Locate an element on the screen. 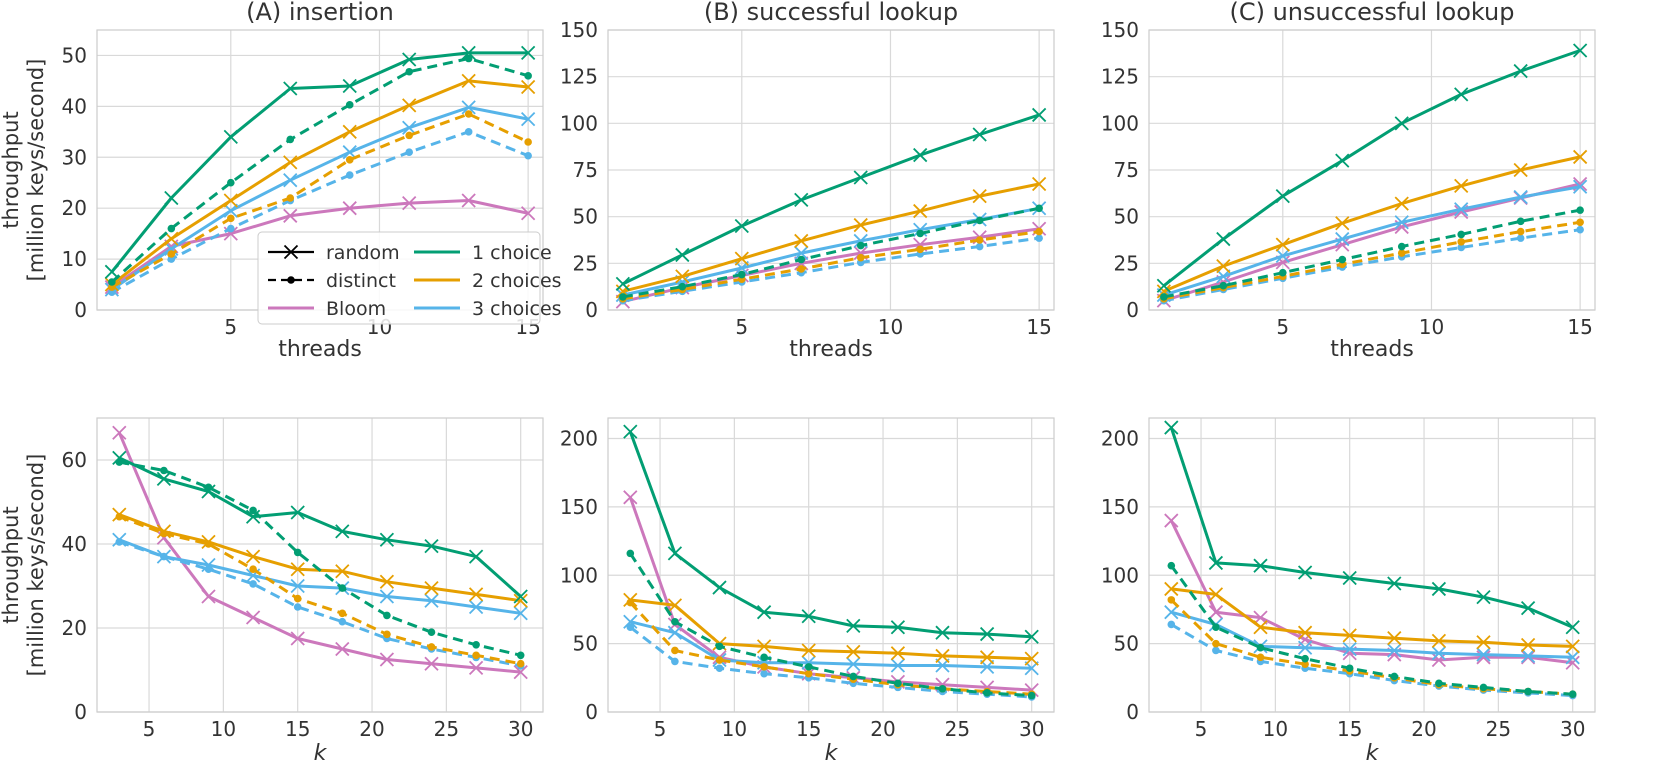  x-tick-label: 25 is located at coordinates (1498, 729).